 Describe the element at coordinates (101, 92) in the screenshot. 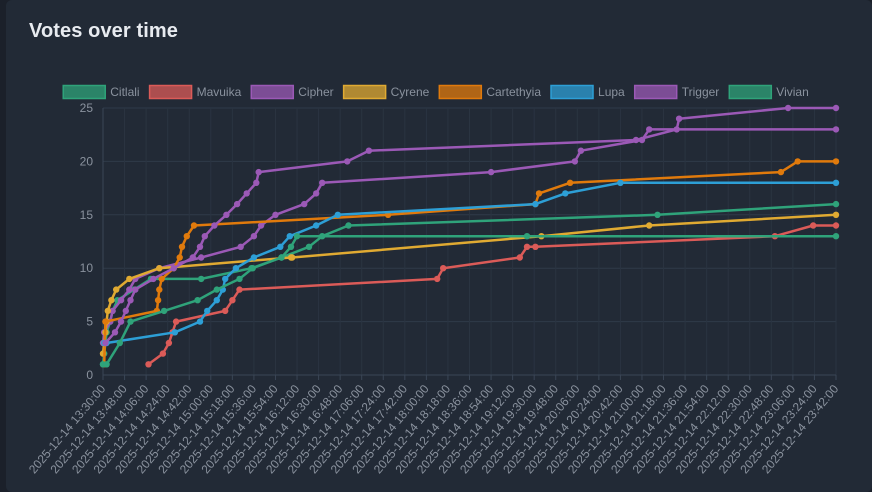

I see `legend-item-citlali: Citlali` at that location.